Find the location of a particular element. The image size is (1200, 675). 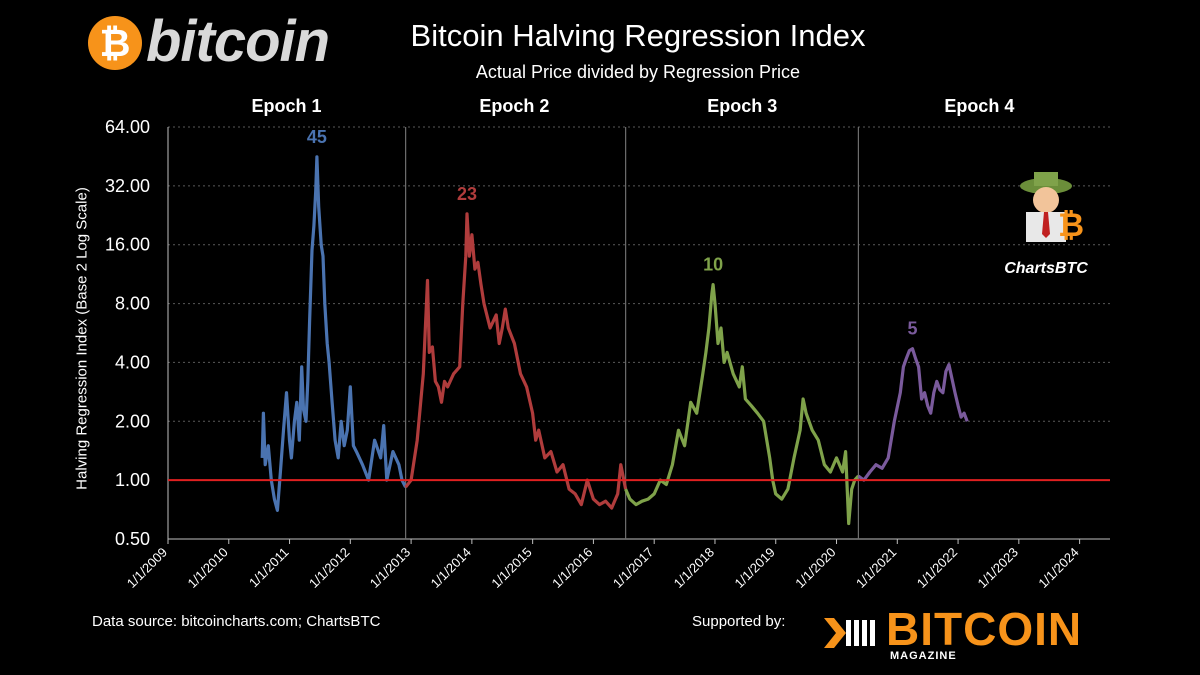

epoch-label-3: Epoch 3 is located at coordinates (742, 106).